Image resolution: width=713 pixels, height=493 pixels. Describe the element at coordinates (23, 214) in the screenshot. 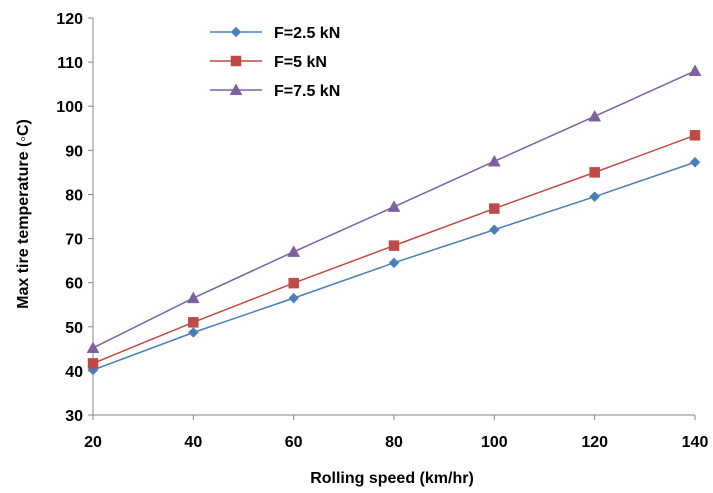

I see `y-axis-title: Max tire temperature (◦C)` at that location.